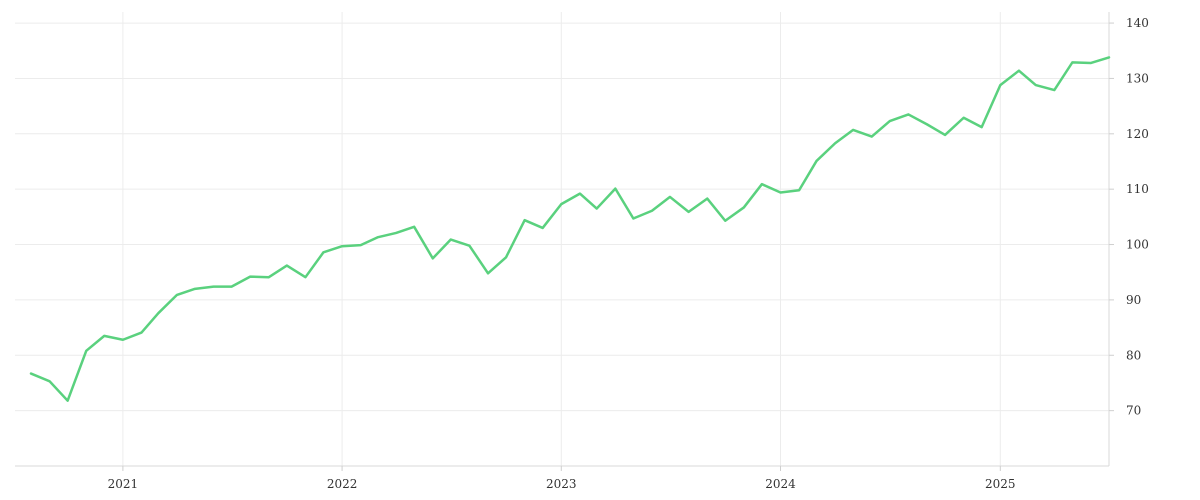 Image resolution: width=1200 pixels, height=500 pixels. Describe the element at coordinates (123, 484) in the screenshot. I see `x-tick-label: 2021` at that location.